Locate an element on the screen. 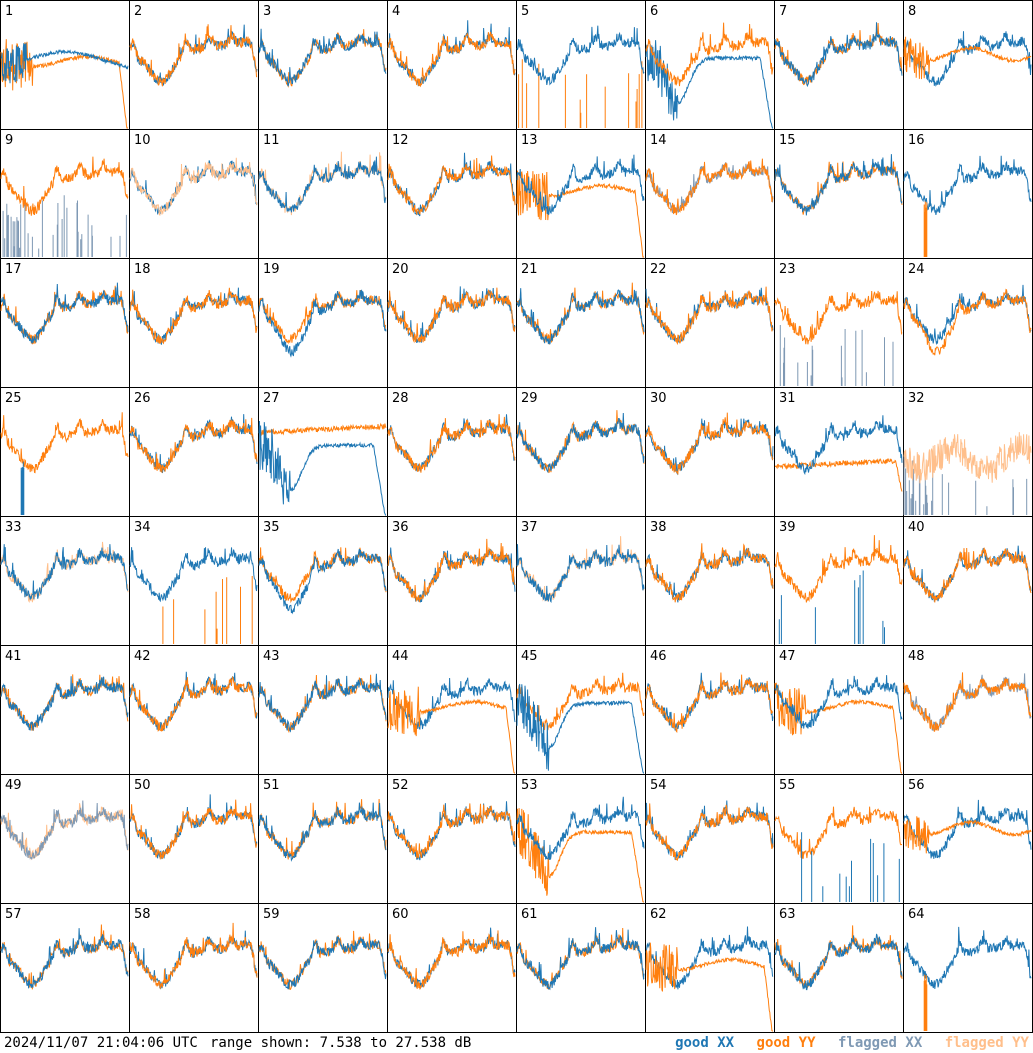 The width and height of the screenshot is (1033, 1053). spectrum-panel-22: 22 is located at coordinates (710, 323).